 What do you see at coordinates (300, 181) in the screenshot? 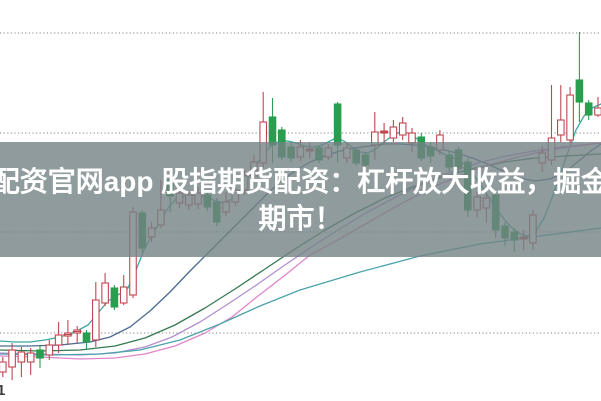
I see `headline-text-line1: 配资官网app 股指期货配资：杠杆放大收益，掘金` at bounding box center [300, 181].